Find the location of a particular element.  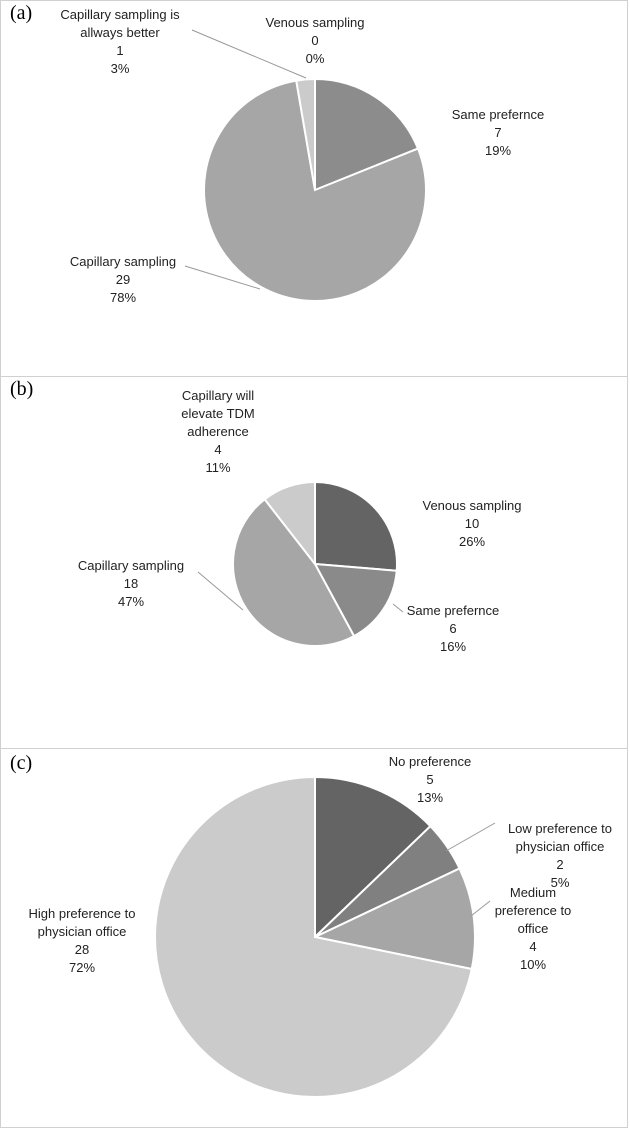

slice-label: Capillary sampling 29 78% is located at coordinates (123, 280).